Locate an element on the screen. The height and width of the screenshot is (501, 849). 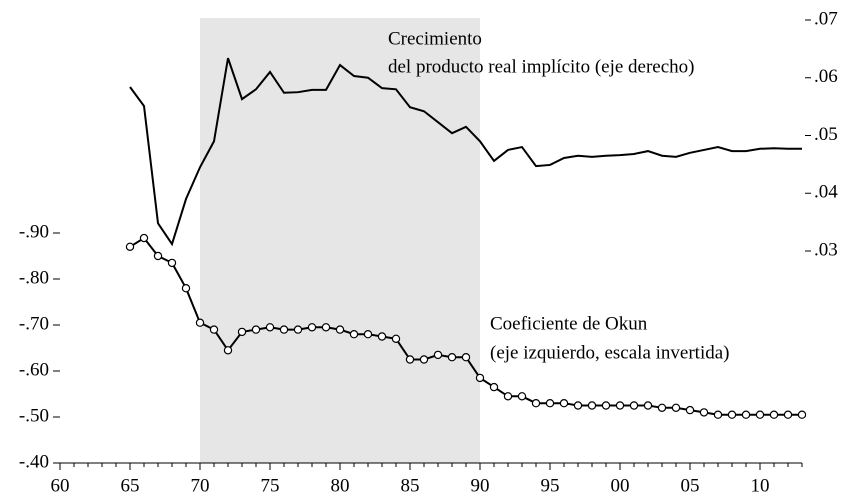
x-tick-label: 90 is located at coordinates (480, 485).